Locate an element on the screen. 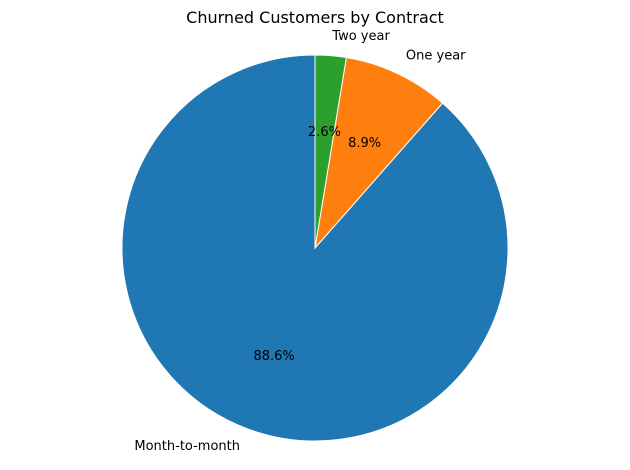 This screenshot has width=630, height=470. category-label-two-year: Two year is located at coordinates (360, 36).